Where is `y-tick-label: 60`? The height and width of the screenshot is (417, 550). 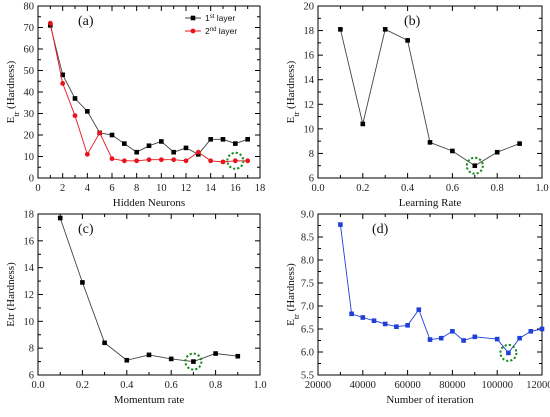 y-tick-label: 60 is located at coordinates (29, 50).